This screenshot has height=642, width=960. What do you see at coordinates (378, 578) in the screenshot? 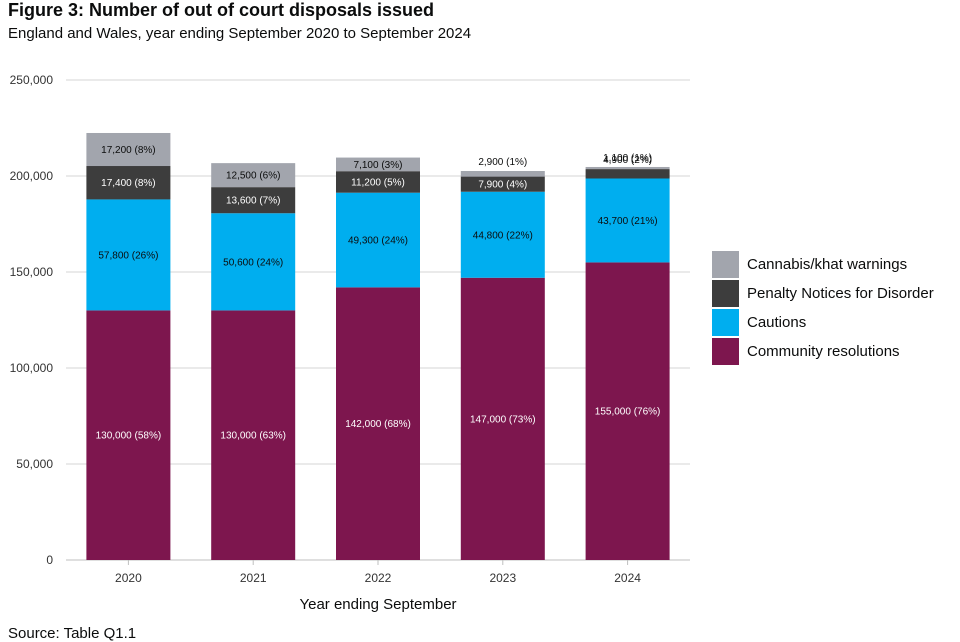
I see `x-tick-label: 2022` at bounding box center [378, 578].